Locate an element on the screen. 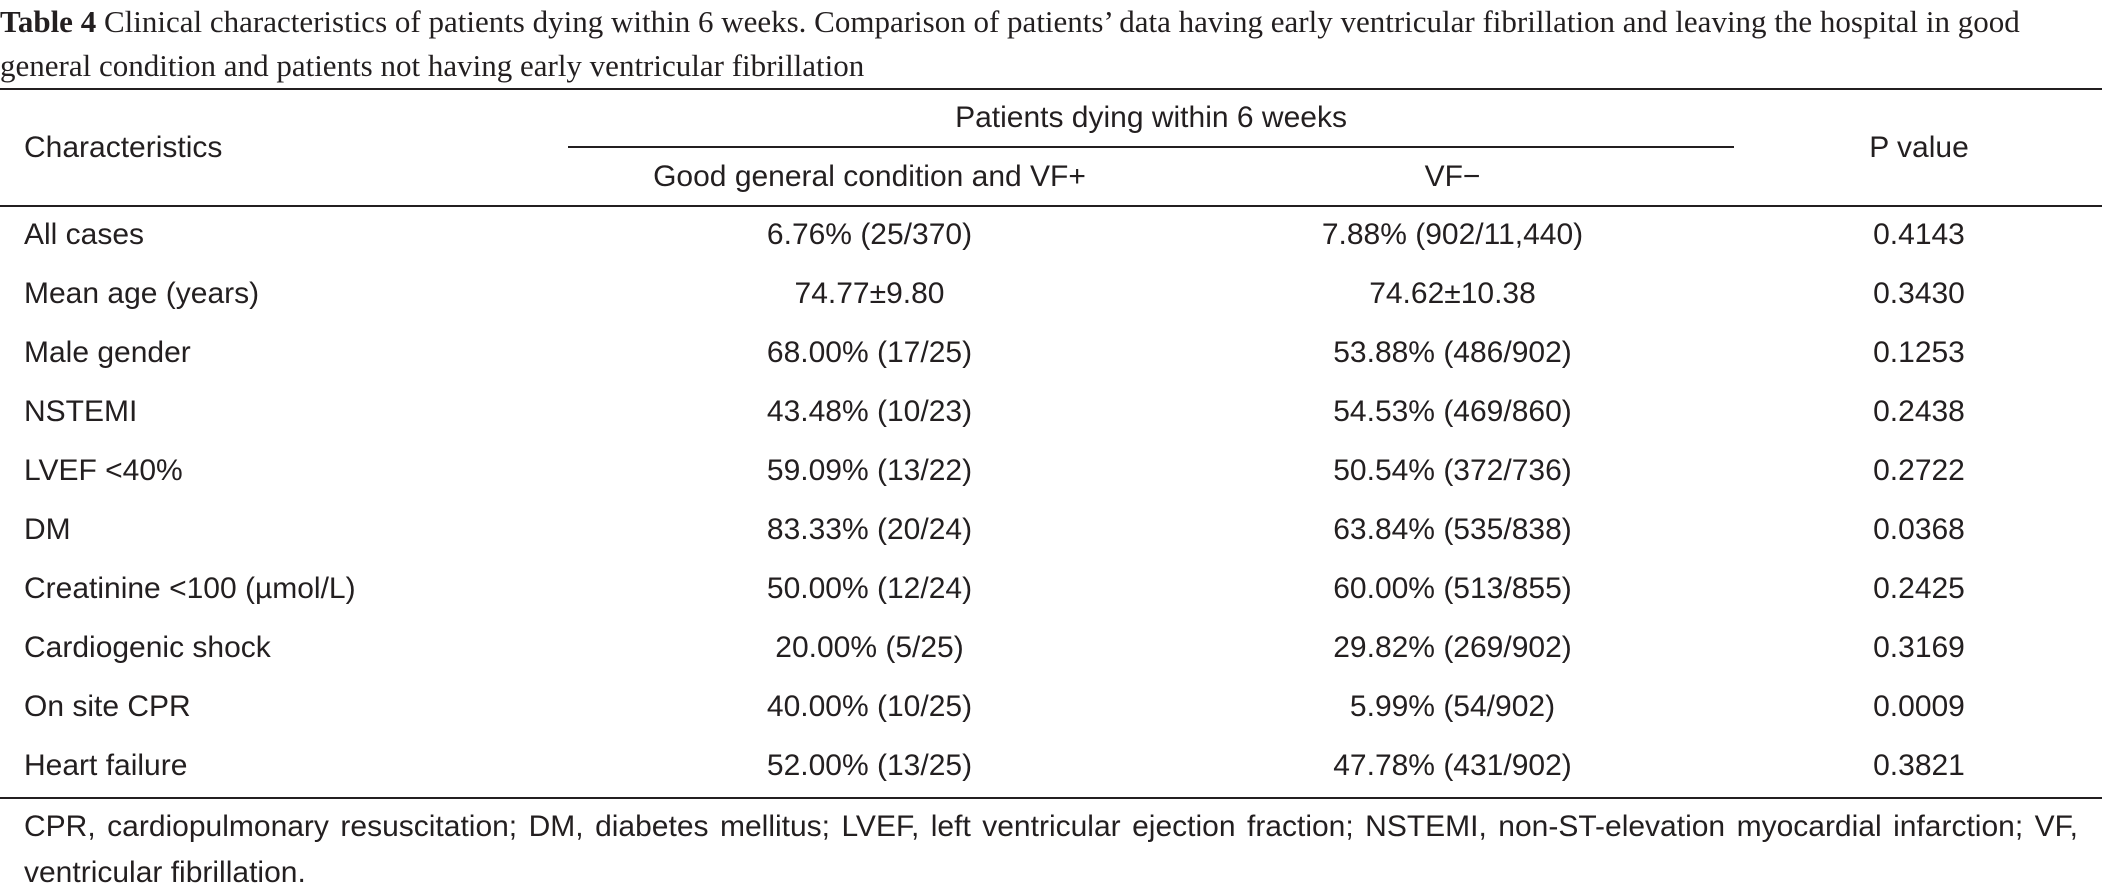 This screenshot has height=896, width=2102. header-characteristics: Characteristics is located at coordinates (123, 147).